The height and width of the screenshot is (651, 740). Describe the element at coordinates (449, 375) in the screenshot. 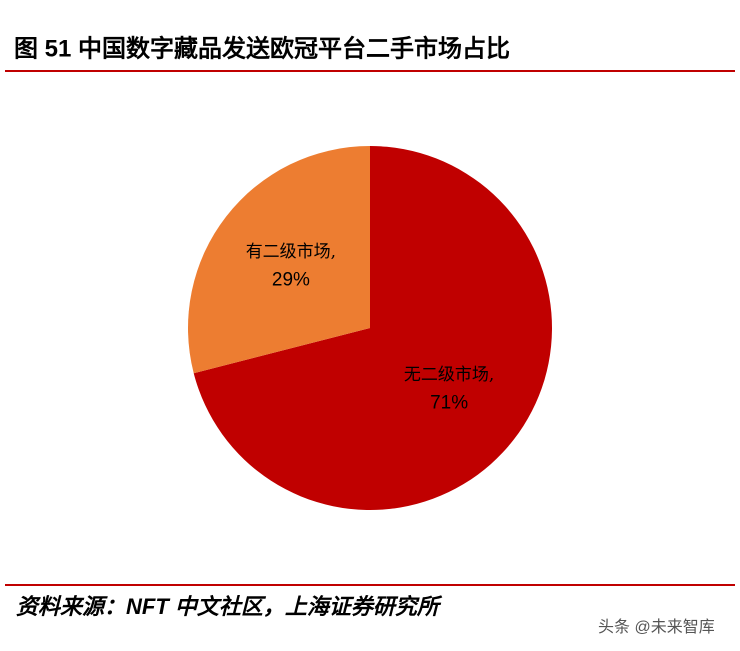

I see `slice-label: 无二级市场,` at that location.